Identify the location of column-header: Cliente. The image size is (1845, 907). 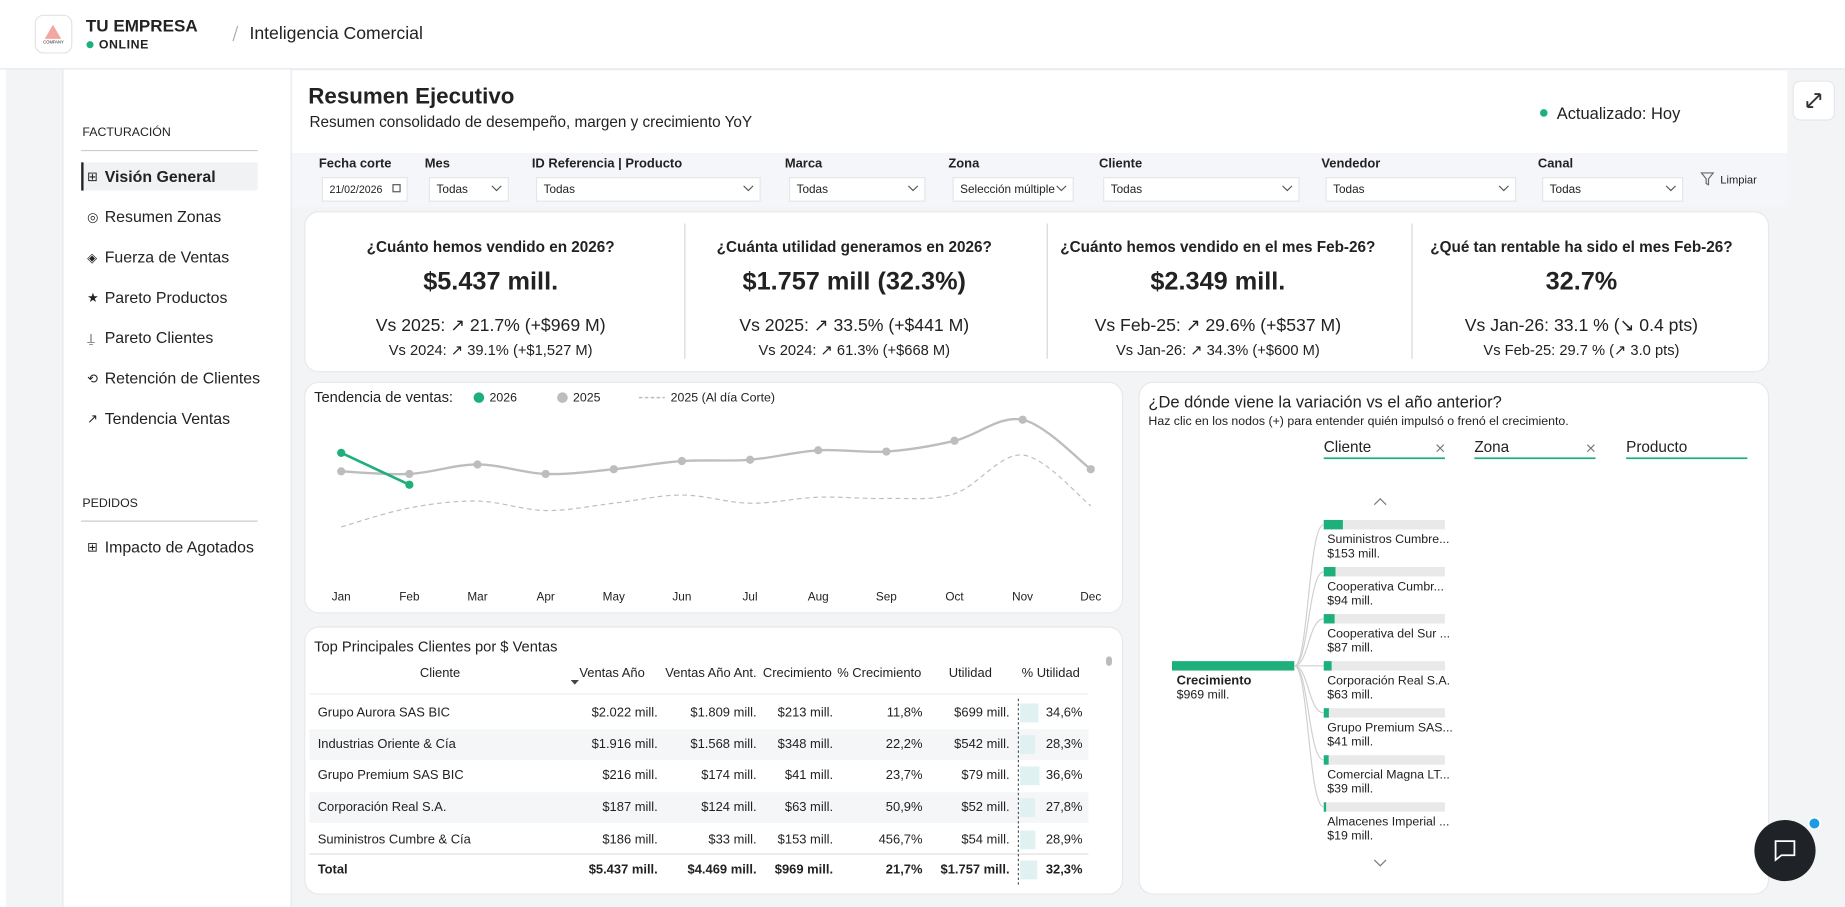
(440, 672).